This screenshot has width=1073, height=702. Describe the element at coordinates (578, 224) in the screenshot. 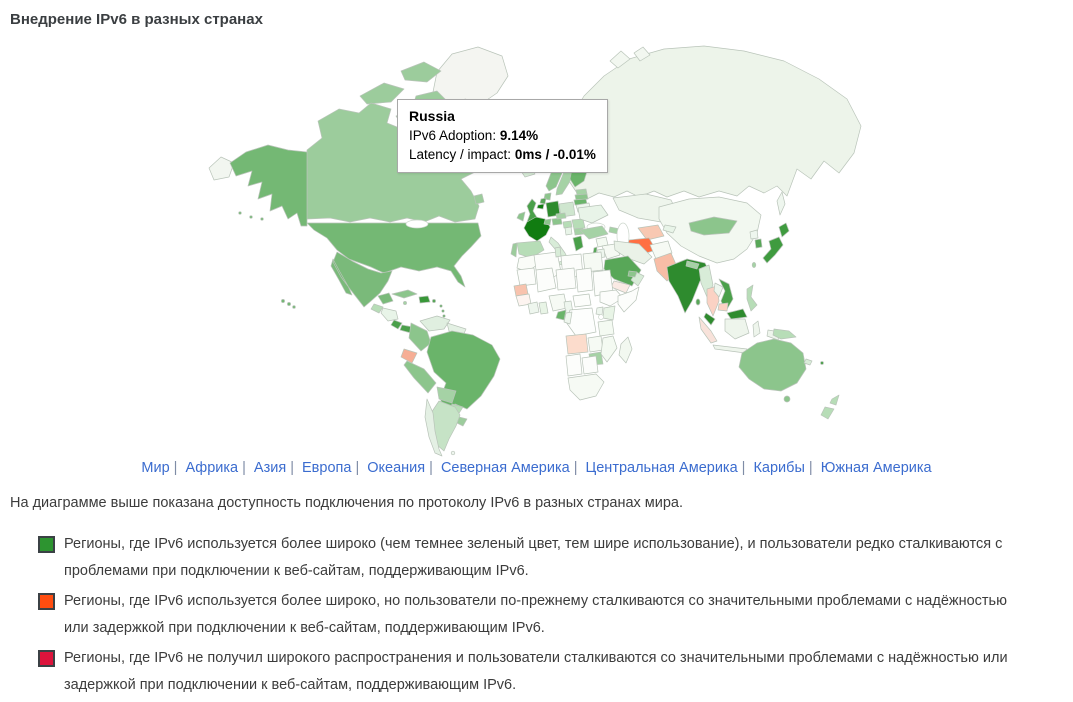

I see `country-romania` at that location.